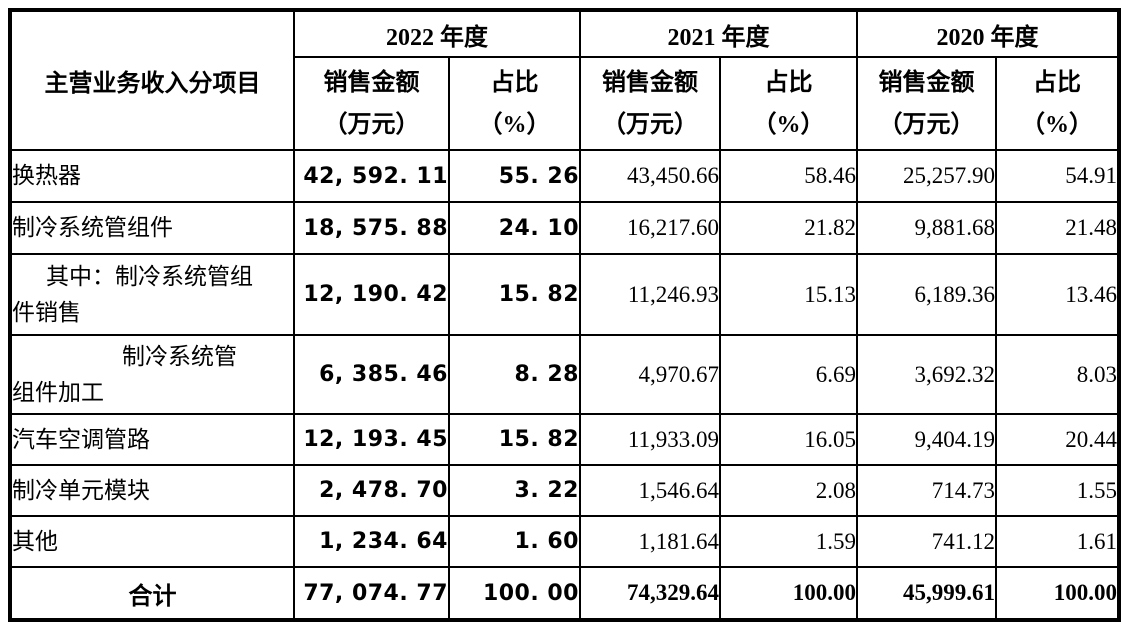  Describe the element at coordinates (152, 80) in the screenshot. I see `corner-header: 主营业务收入分项目` at that location.